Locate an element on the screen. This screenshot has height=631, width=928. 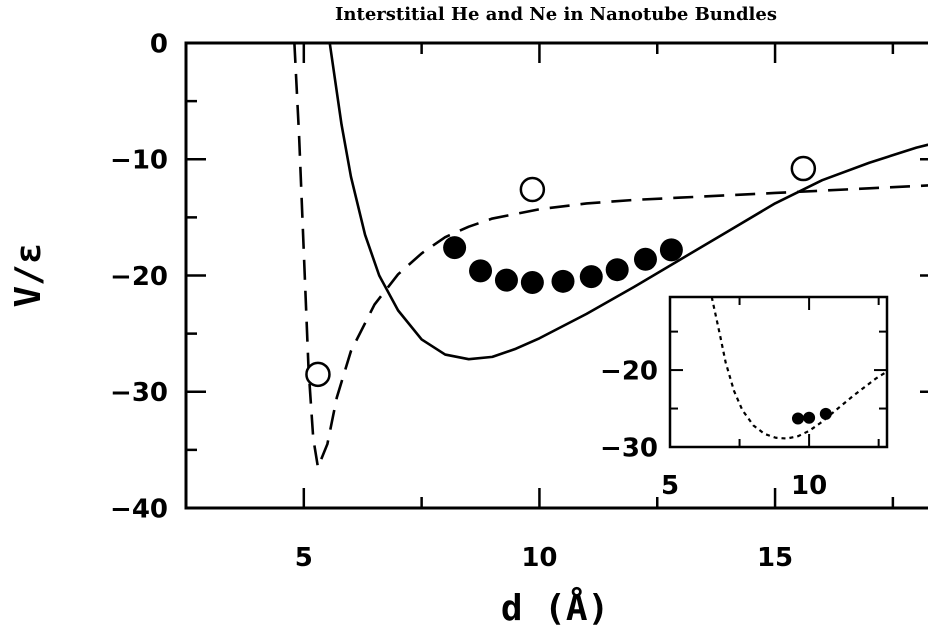
main-y-tick-label: 0 is located at coordinates (159, 44).